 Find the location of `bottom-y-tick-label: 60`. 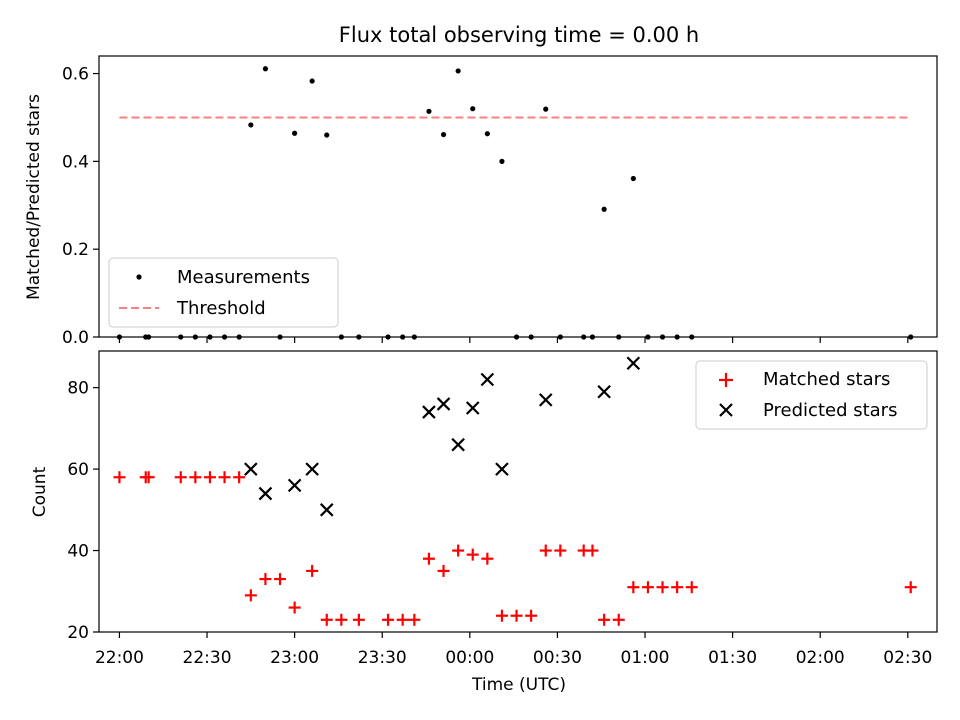

bottom-y-tick-label: 60 is located at coordinates (78, 470).